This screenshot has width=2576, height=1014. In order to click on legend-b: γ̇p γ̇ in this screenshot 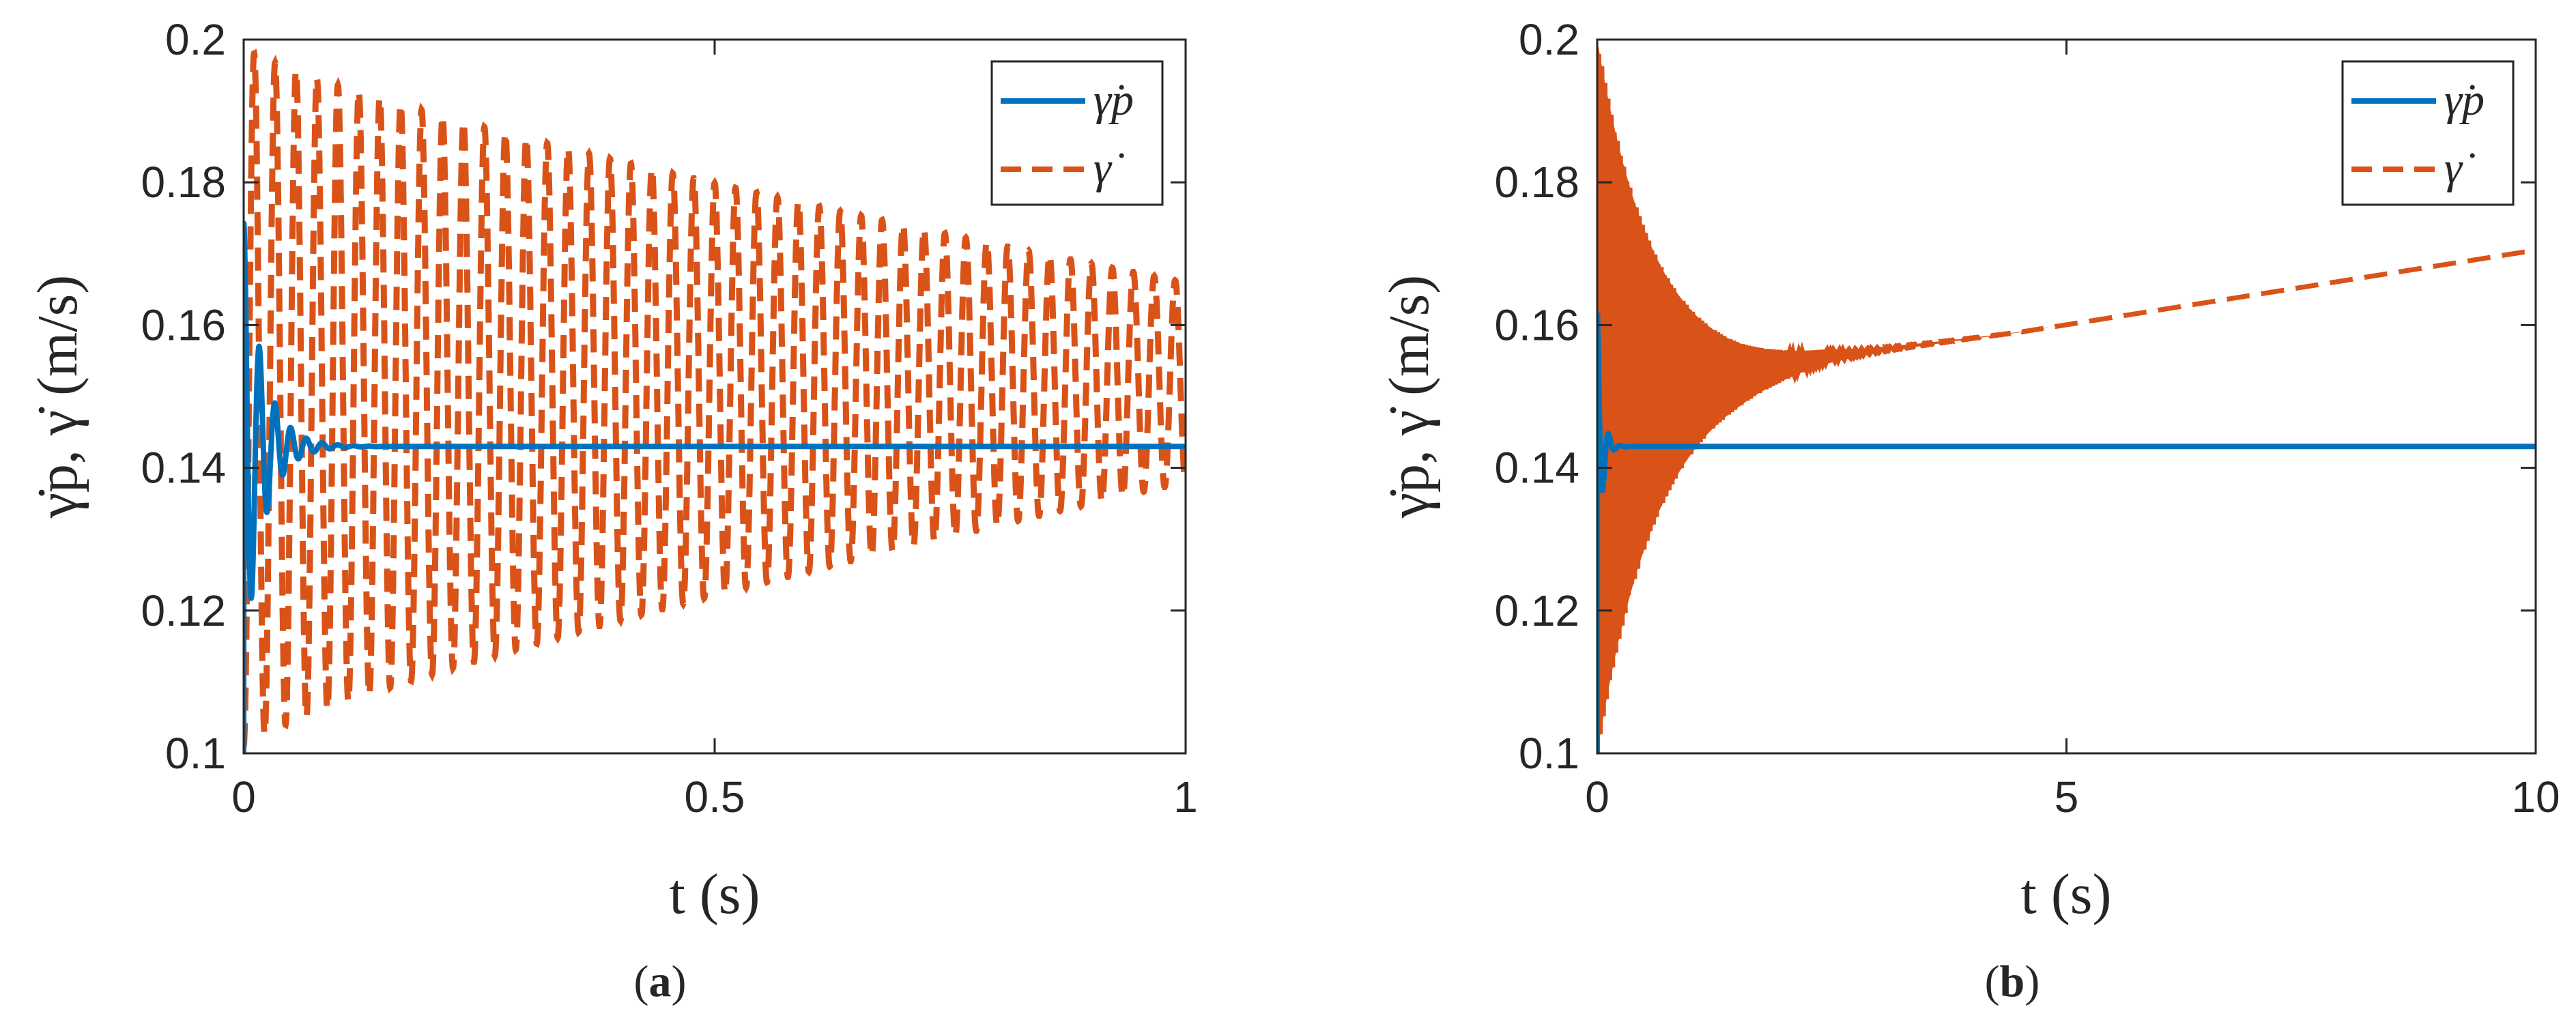, I will do `click(2428, 133)`.